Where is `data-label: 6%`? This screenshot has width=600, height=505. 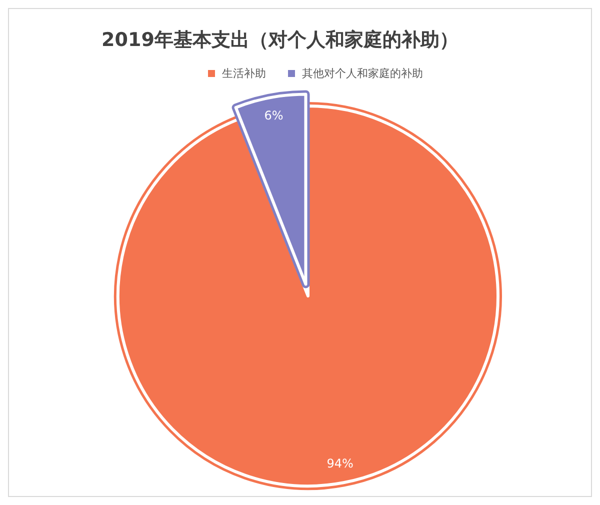 data-label: 6% is located at coordinates (274, 115).